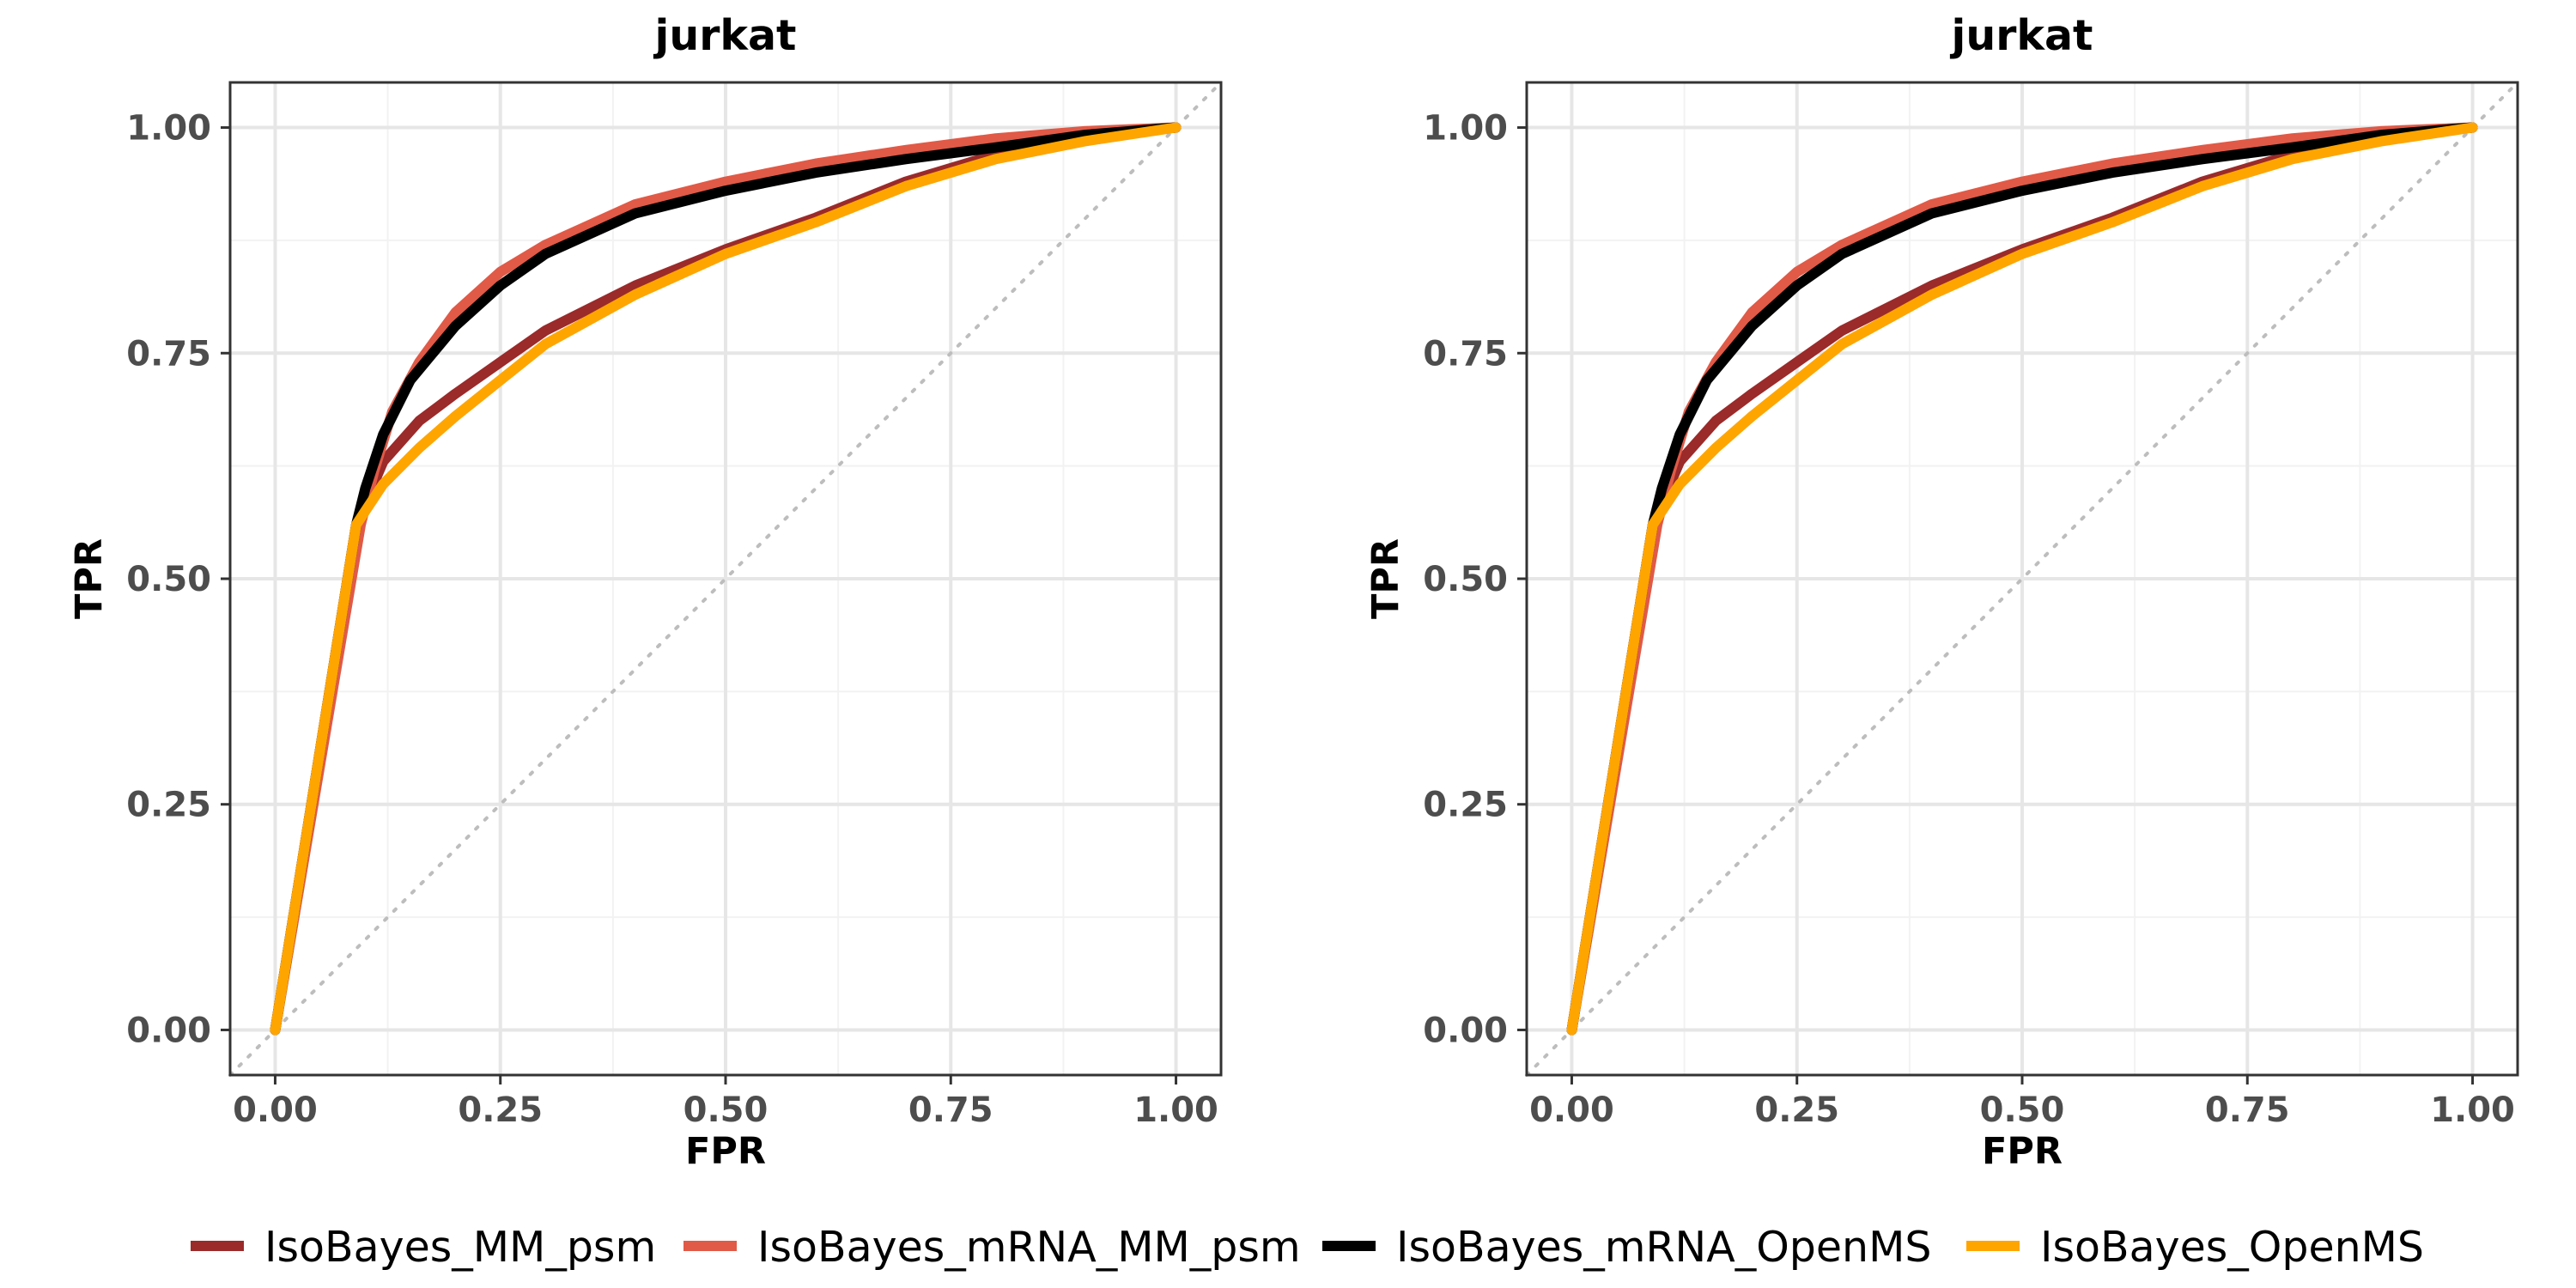 This screenshot has width=2576, height=1288. I want to click on legend-item-isobayes-openms: IsoBayes_OpenMS, so click(2195, 1247).